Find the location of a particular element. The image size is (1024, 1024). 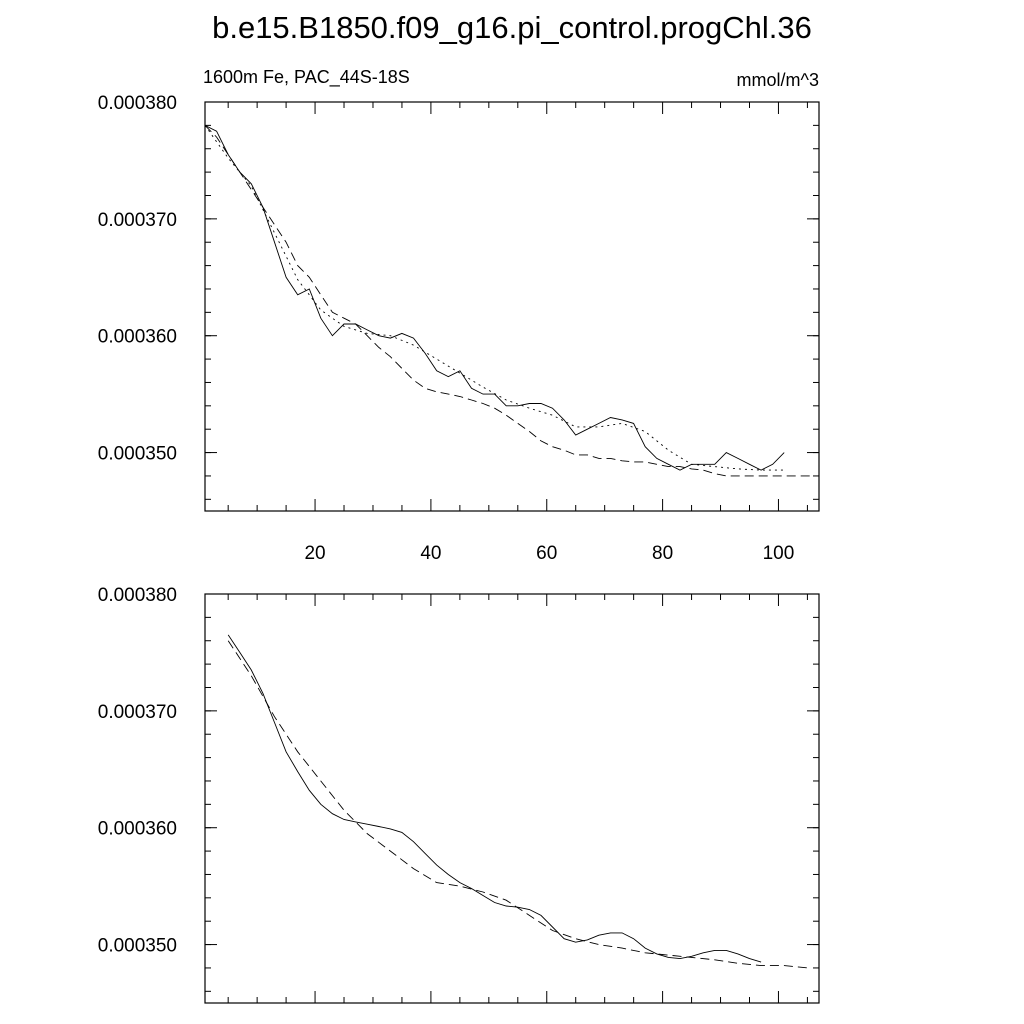

x-tick-label: 60 is located at coordinates (546, 553).